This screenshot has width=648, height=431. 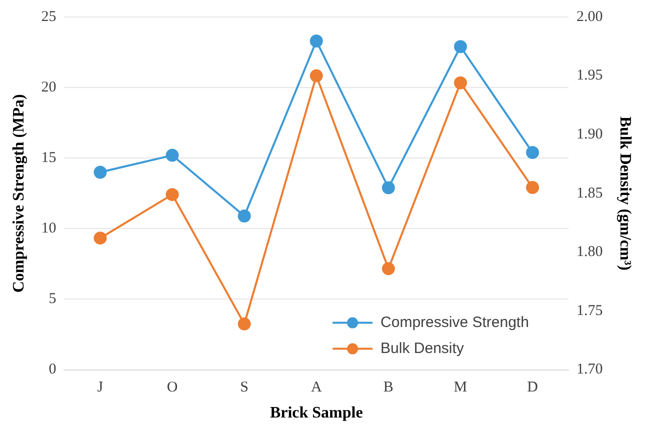 What do you see at coordinates (244, 388) in the screenshot?
I see `x-tick-label: S` at bounding box center [244, 388].